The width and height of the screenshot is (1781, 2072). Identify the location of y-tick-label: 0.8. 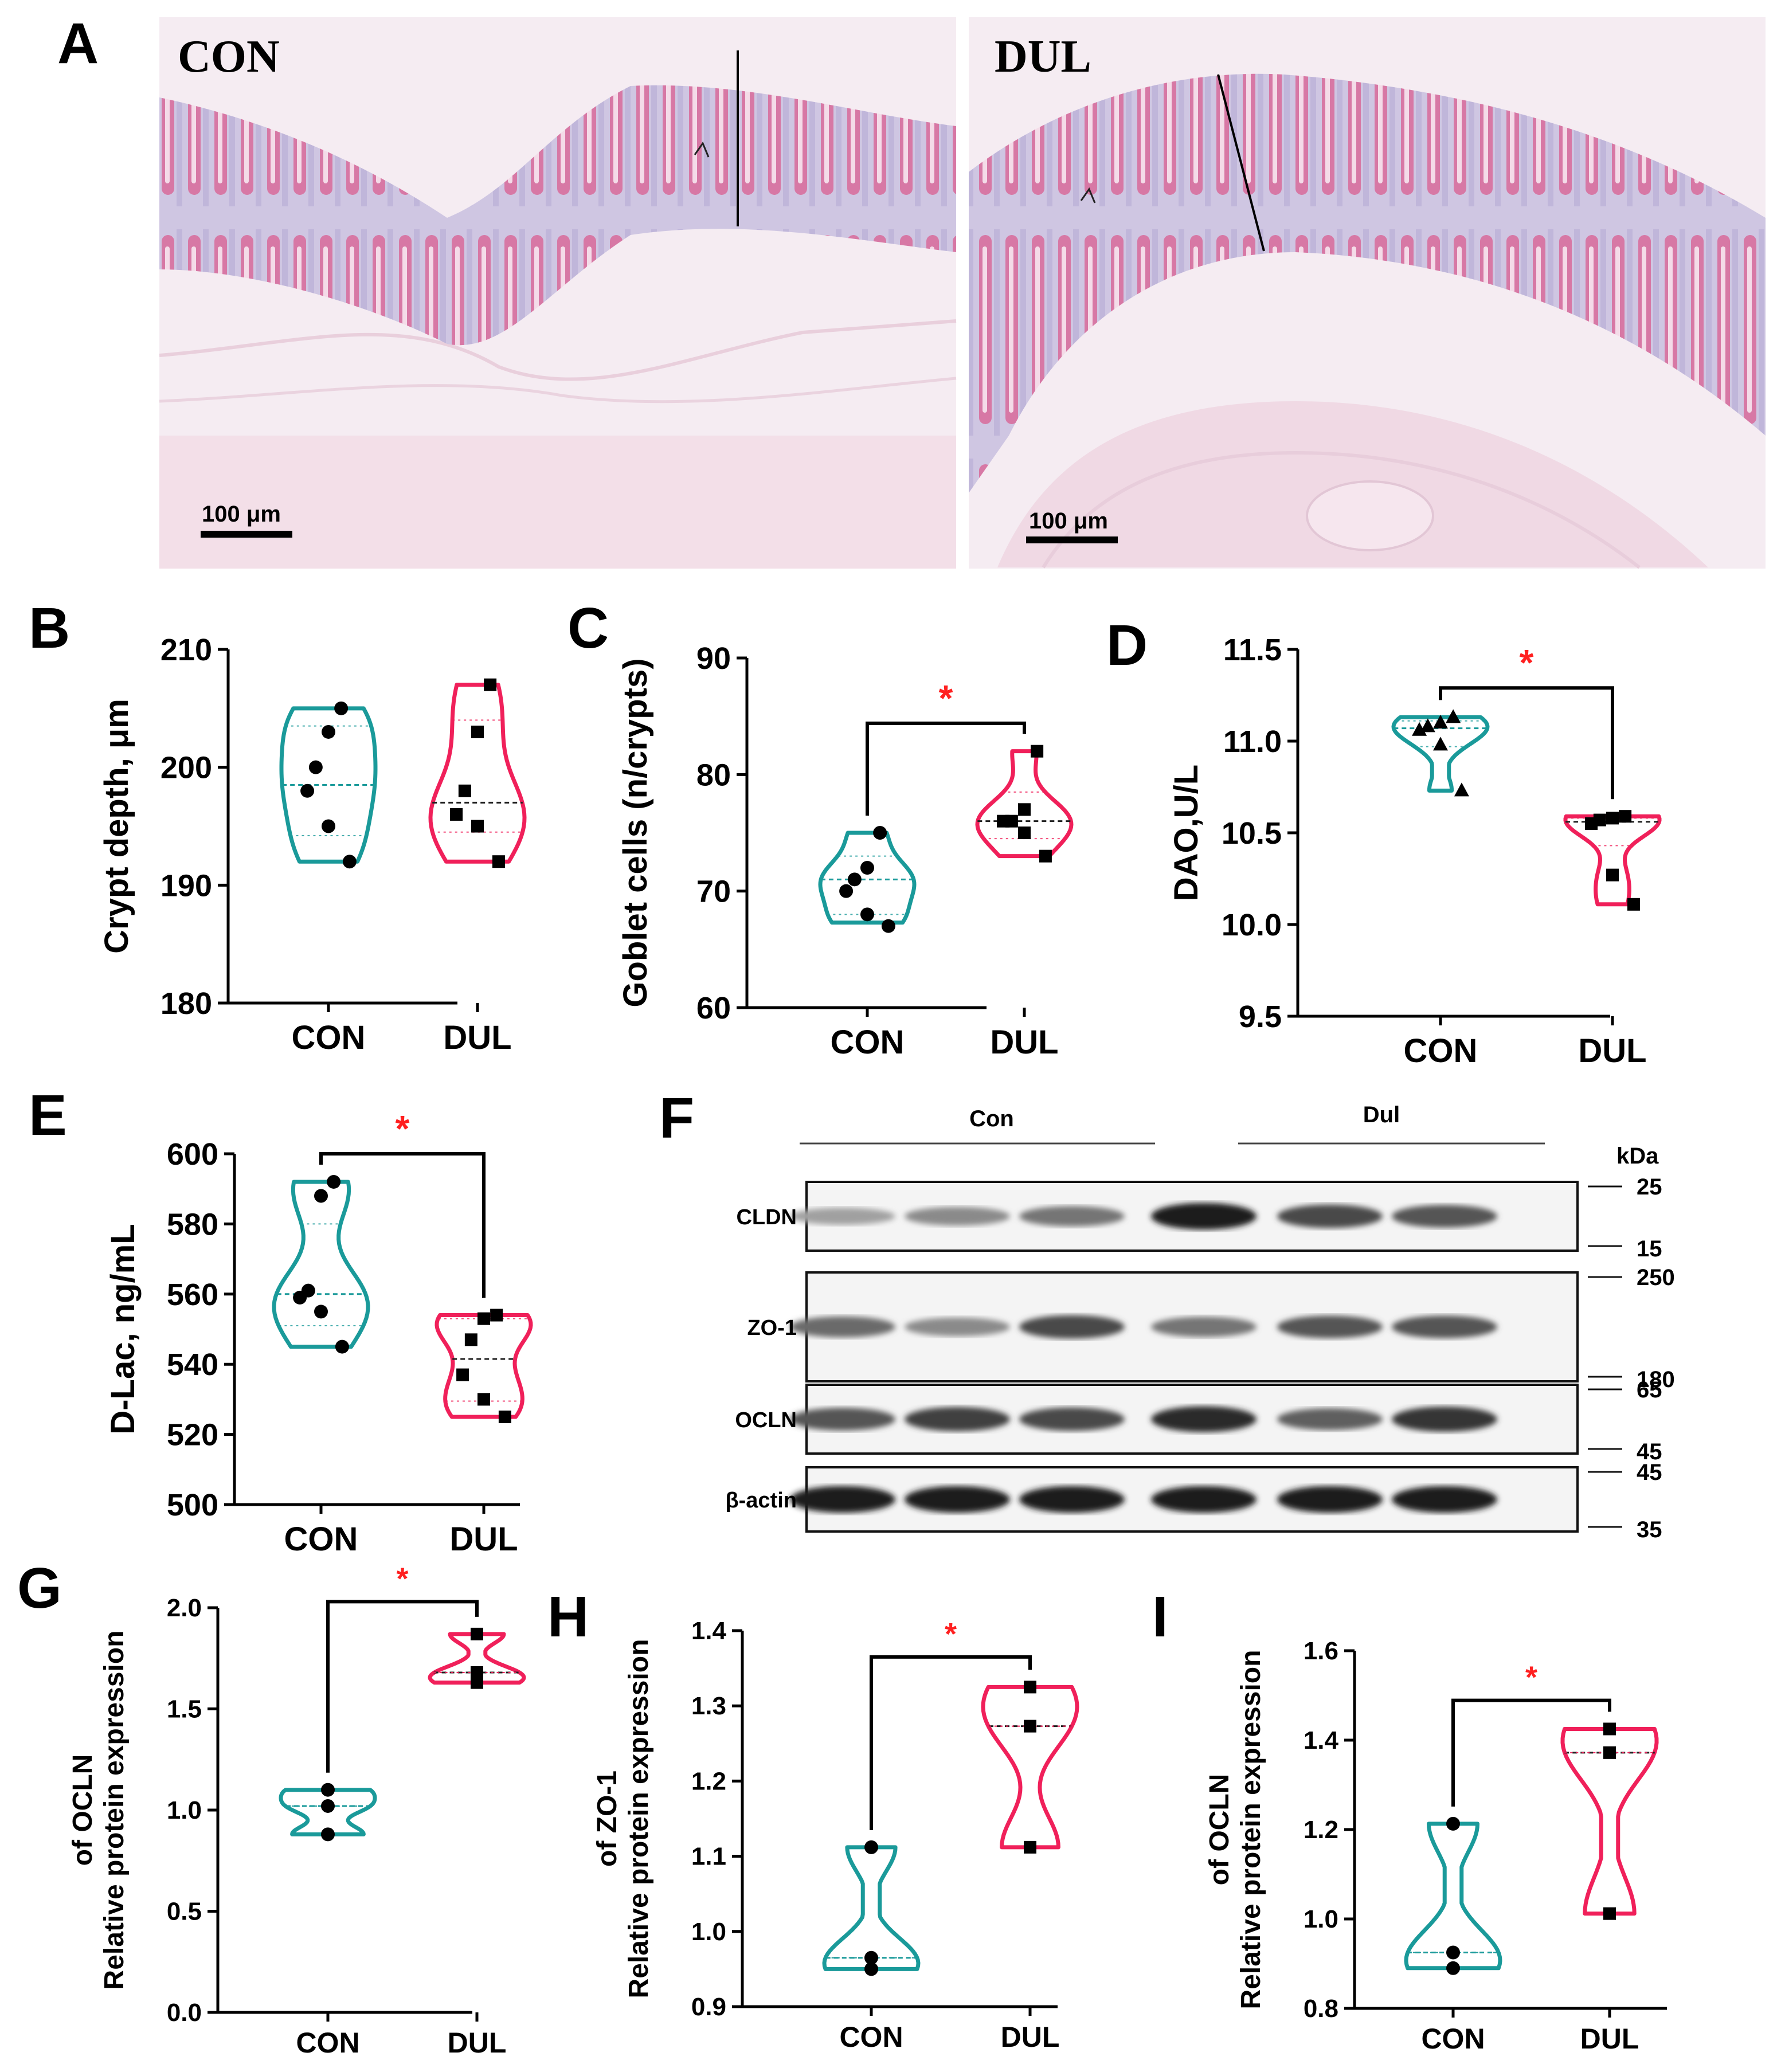
(1321, 2009).